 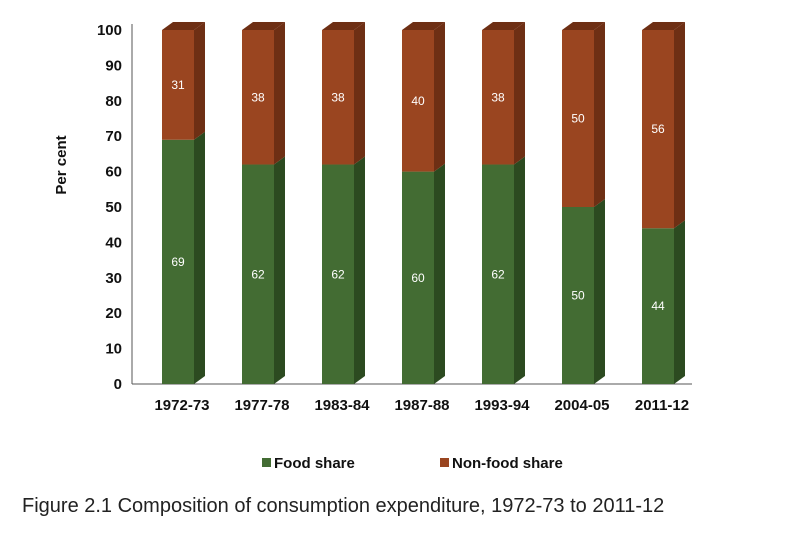 What do you see at coordinates (113, 349) in the screenshot?
I see `y-tick-label: 10` at bounding box center [113, 349].